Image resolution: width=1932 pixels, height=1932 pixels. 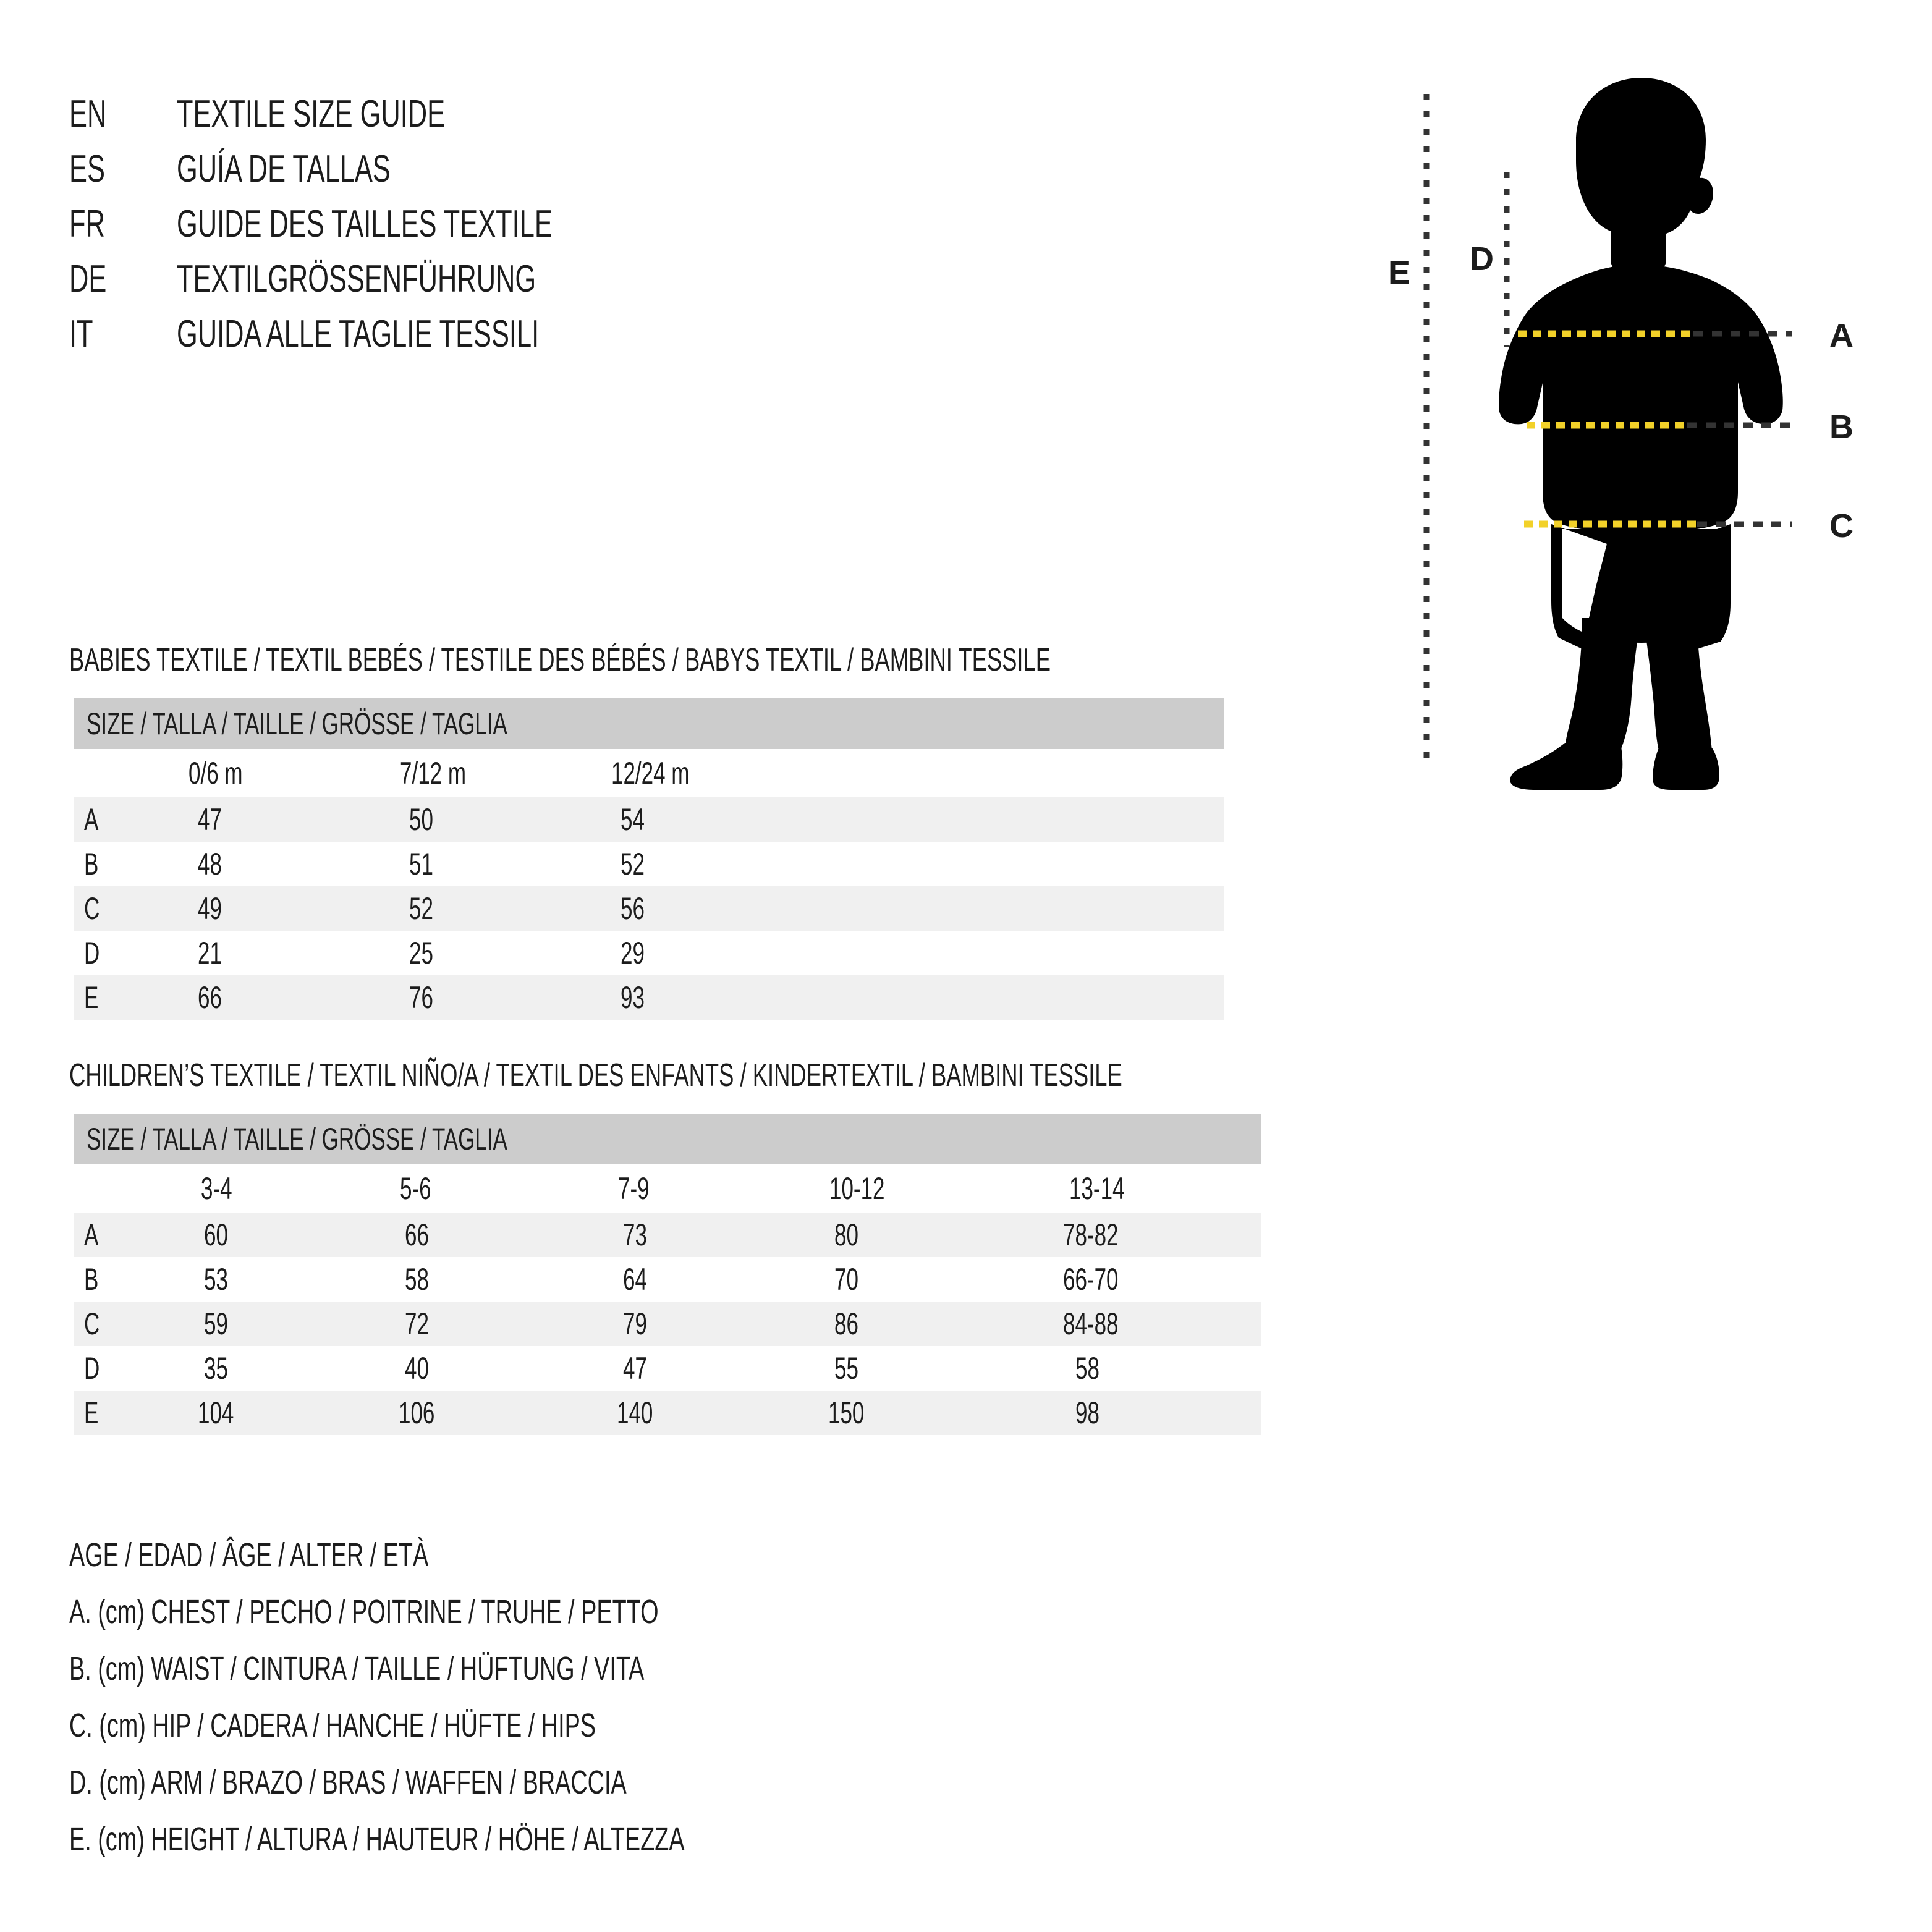 I want to click on table-row: D 35 40 47 55 58, so click(x=667, y=1368).